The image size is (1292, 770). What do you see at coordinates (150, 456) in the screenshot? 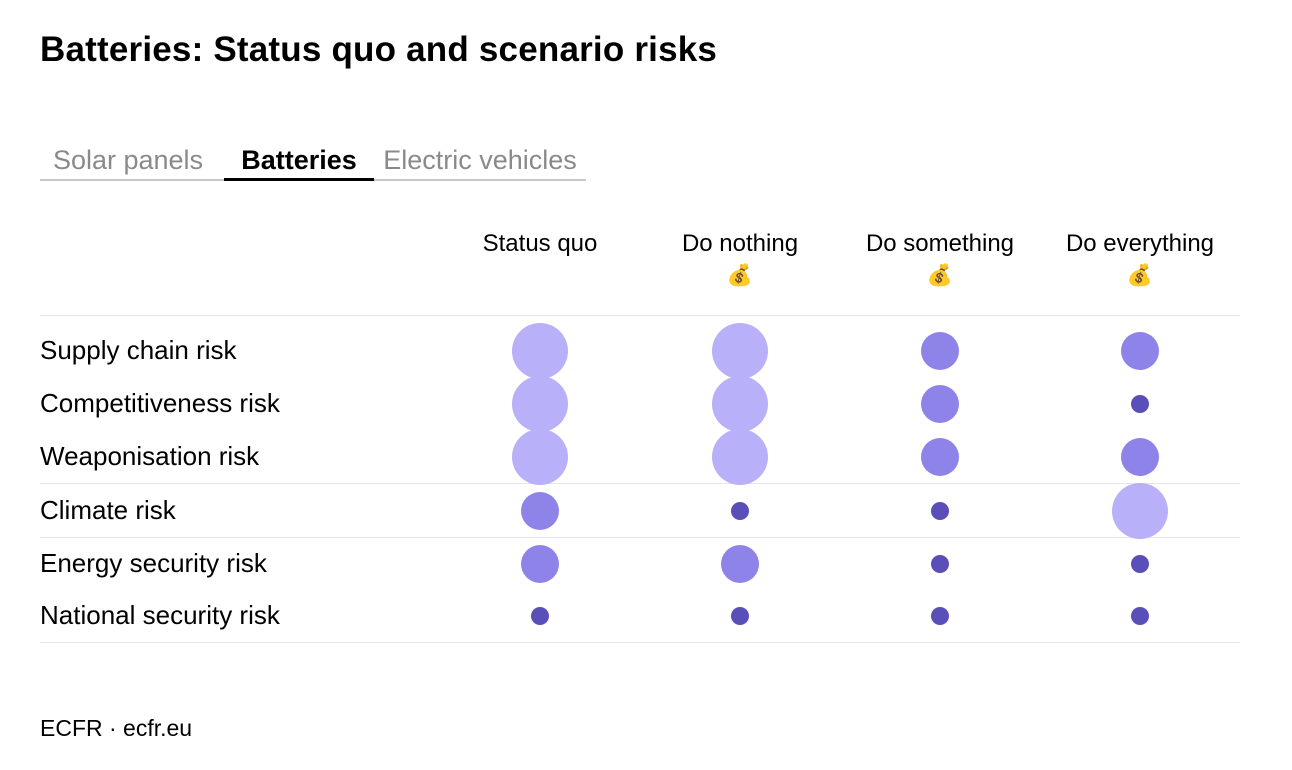
I see `row-label: Weaponisation risk` at bounding box center [150, 456].